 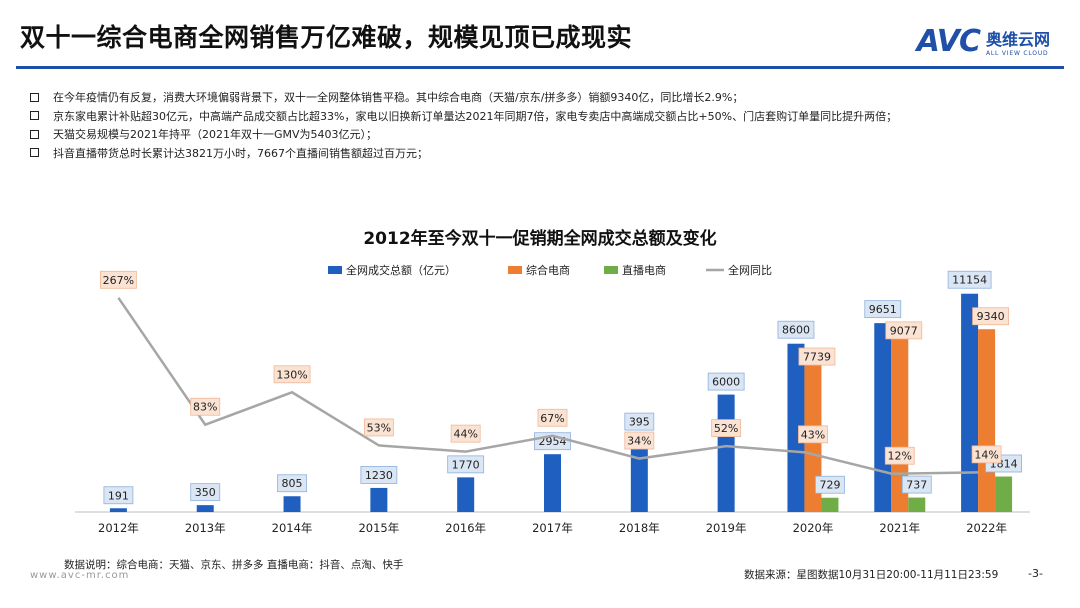 What do you see at coordinates (750, 270) in the screenshot?
I see `legend-label-3: 全网同比` at bounding box center [750, 270].